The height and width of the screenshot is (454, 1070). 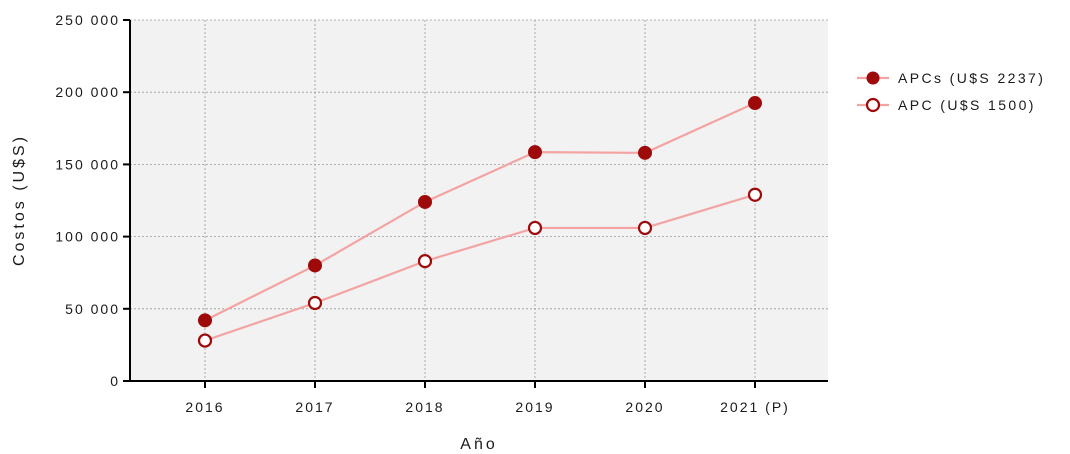 I want to click on y-tick-label: 100 000, so click(x=87, y=237).